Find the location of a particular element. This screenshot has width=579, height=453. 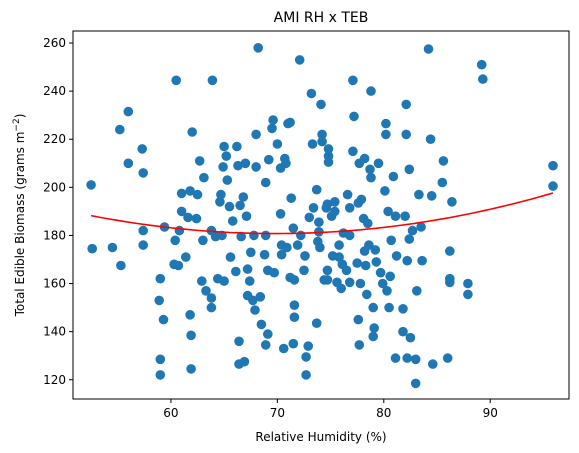

y-tick-label: 240 is located at coordinates (54, 91).